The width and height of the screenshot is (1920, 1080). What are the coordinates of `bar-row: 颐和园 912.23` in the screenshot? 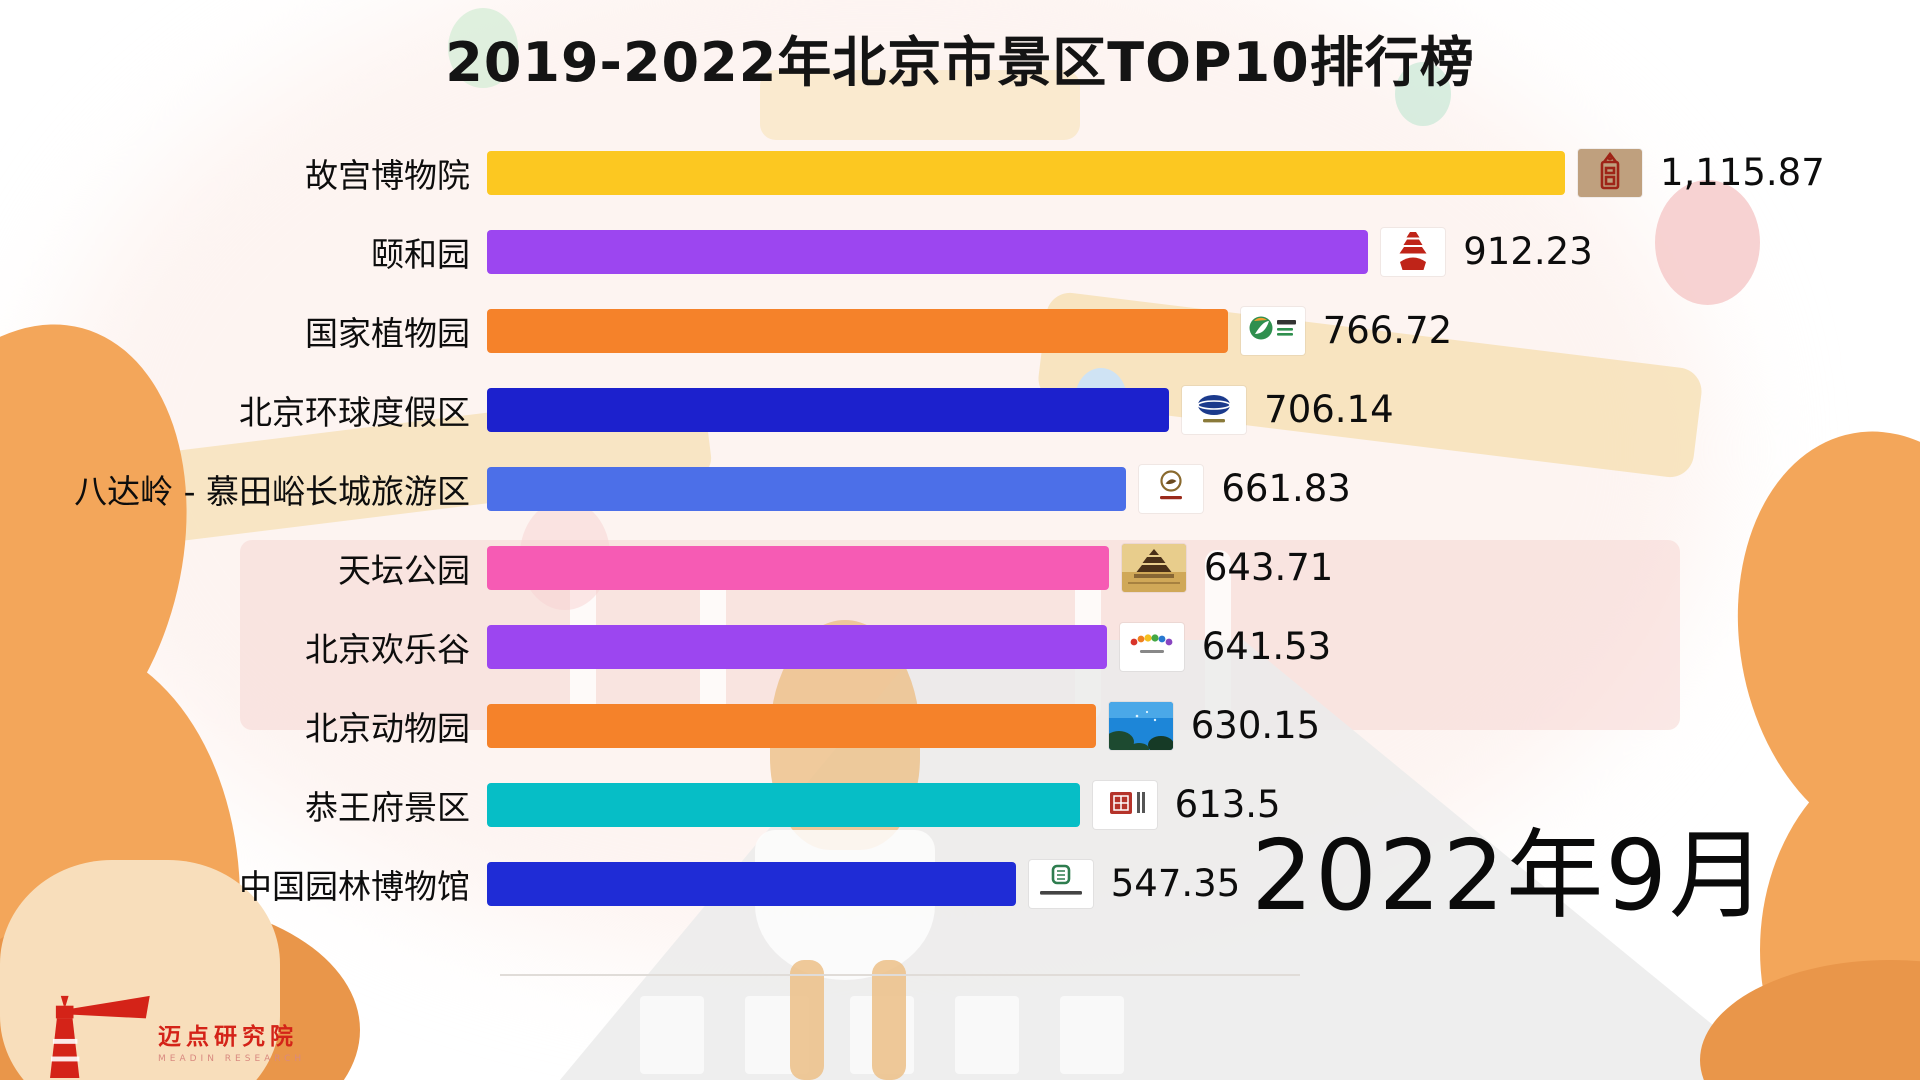 It's located at (960, 251).